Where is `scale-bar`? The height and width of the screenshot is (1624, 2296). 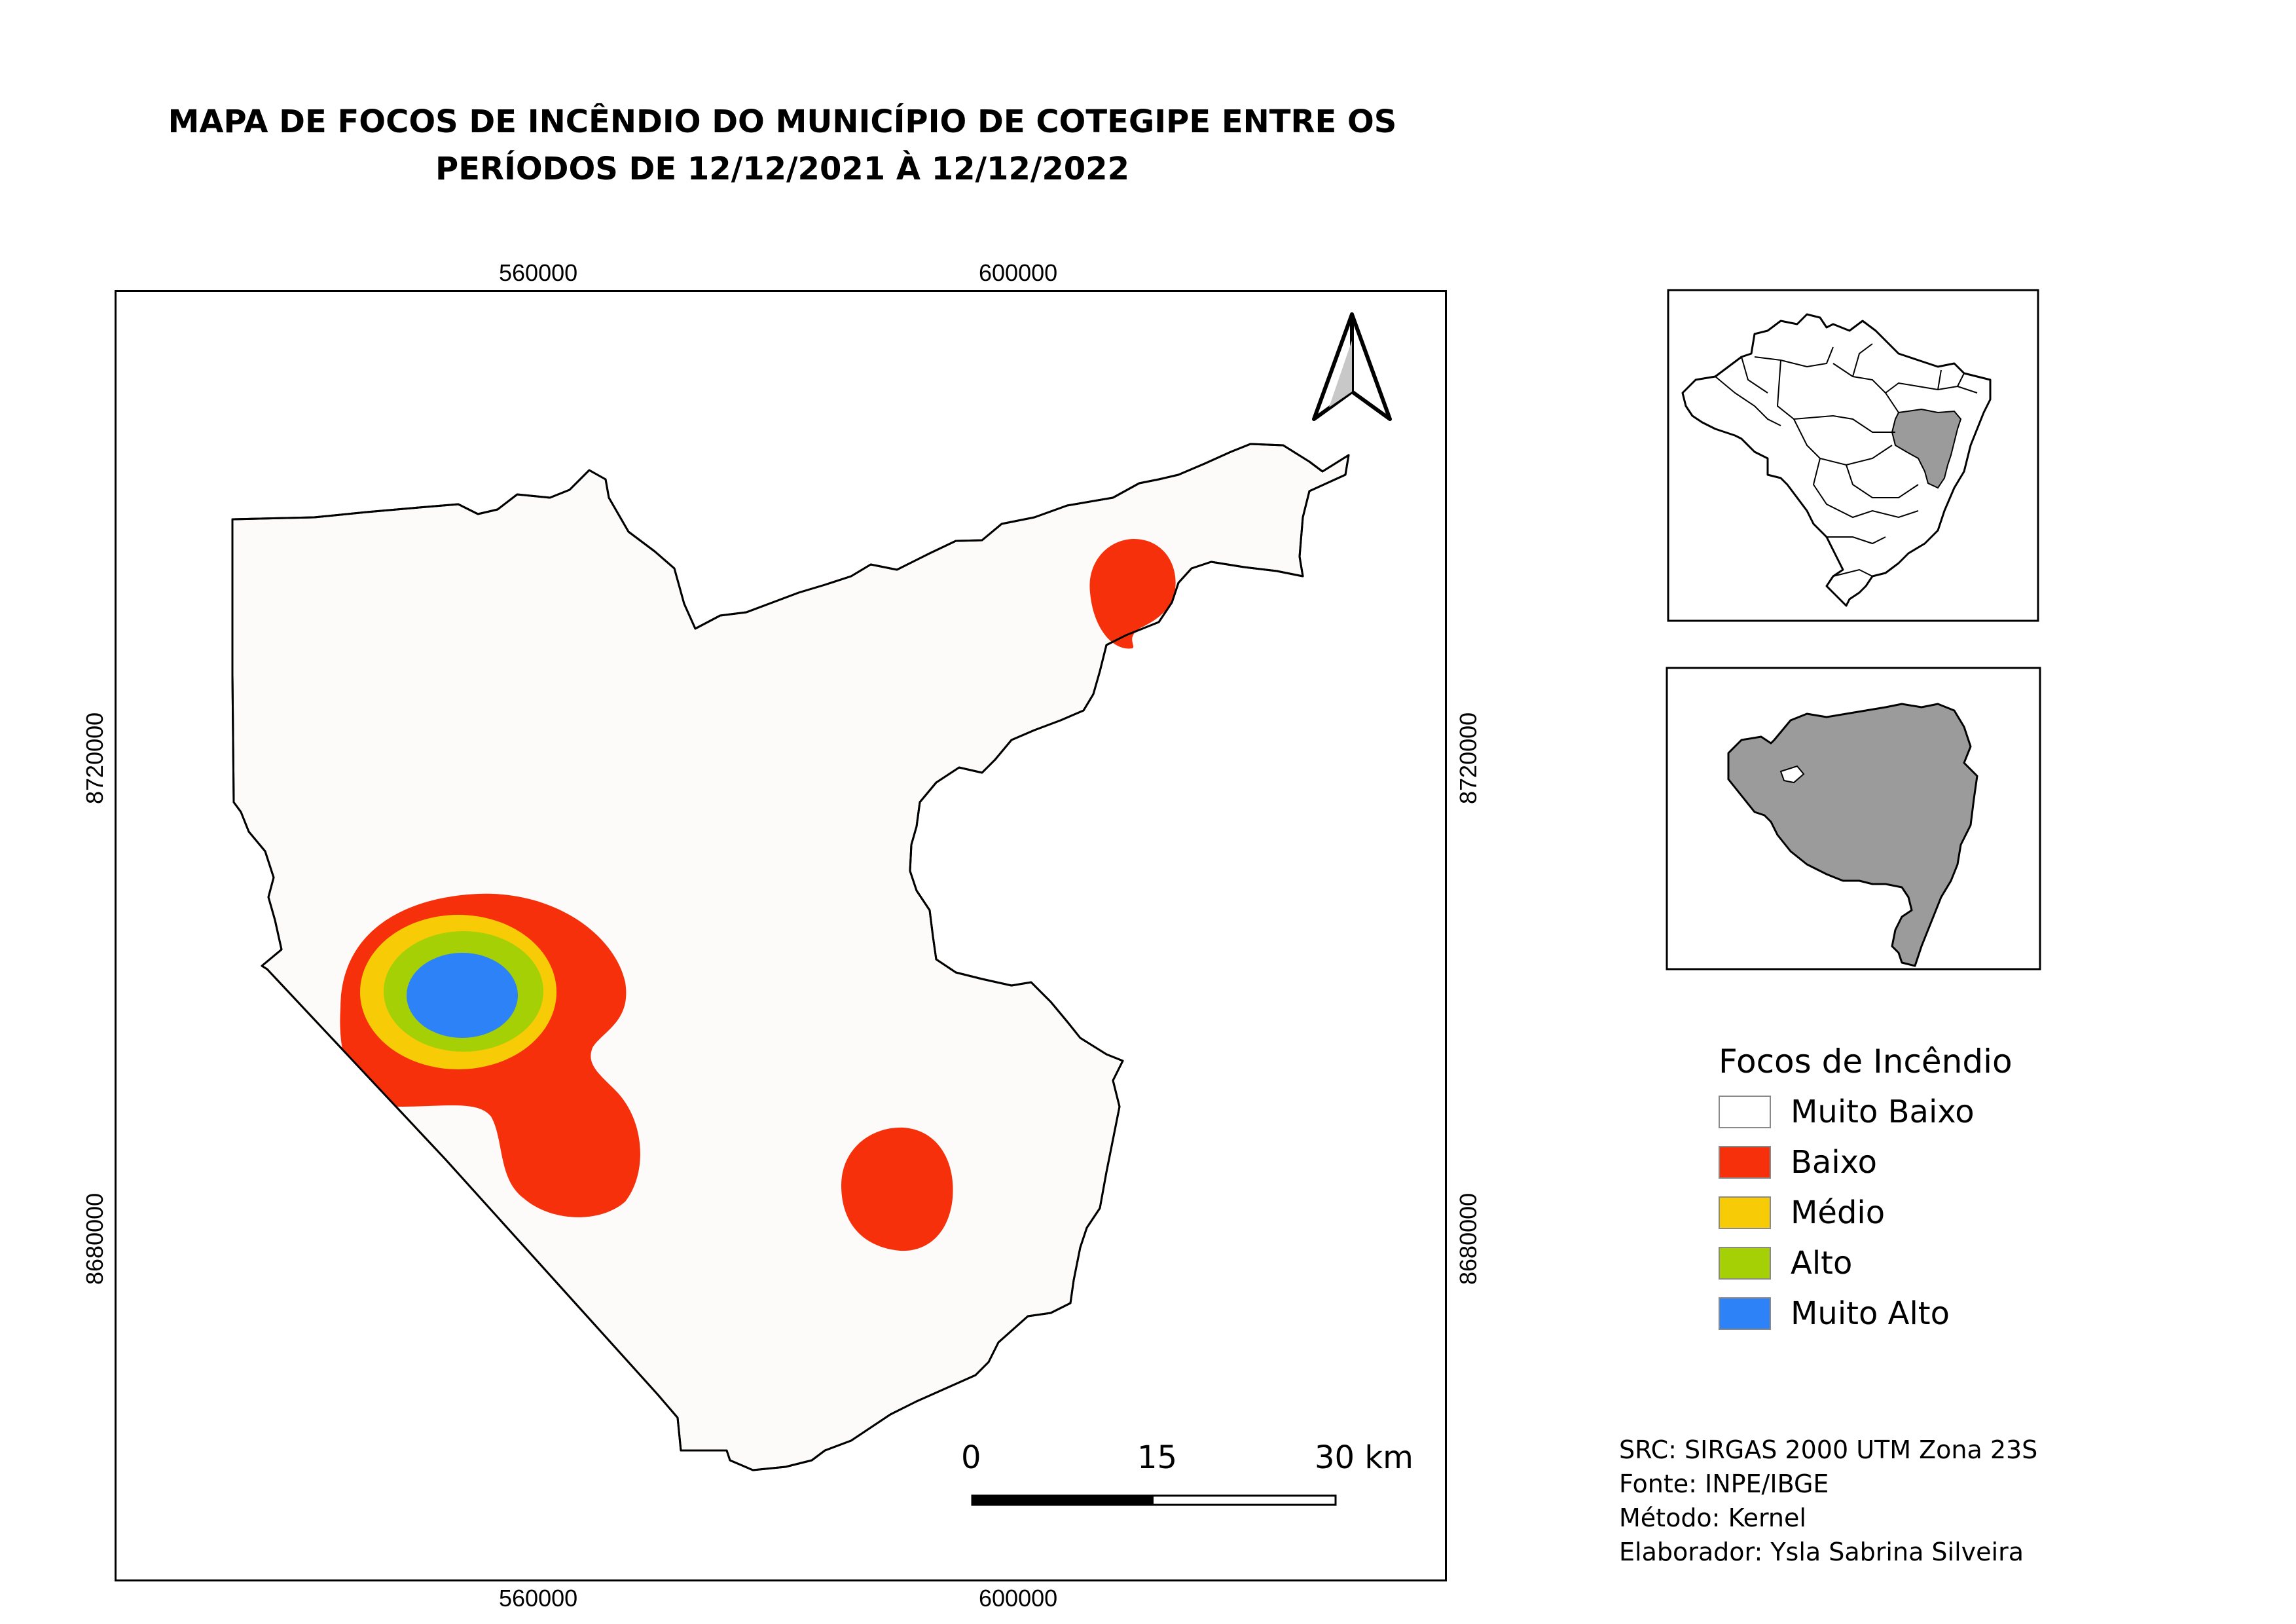 scale-bar is located at coordinates (1154, 1500).